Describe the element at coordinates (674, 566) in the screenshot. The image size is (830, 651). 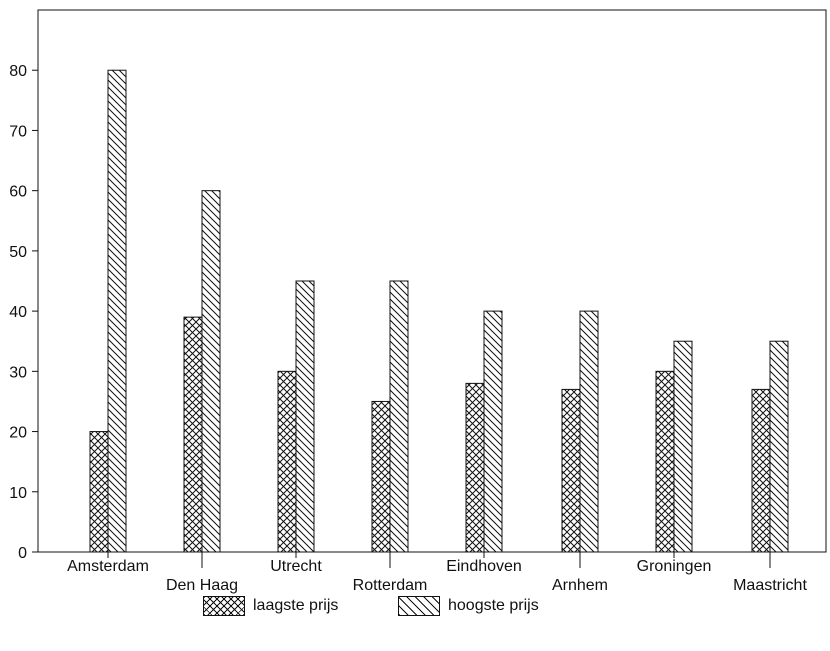
I see `x-tick-label: Groningen` at that location.